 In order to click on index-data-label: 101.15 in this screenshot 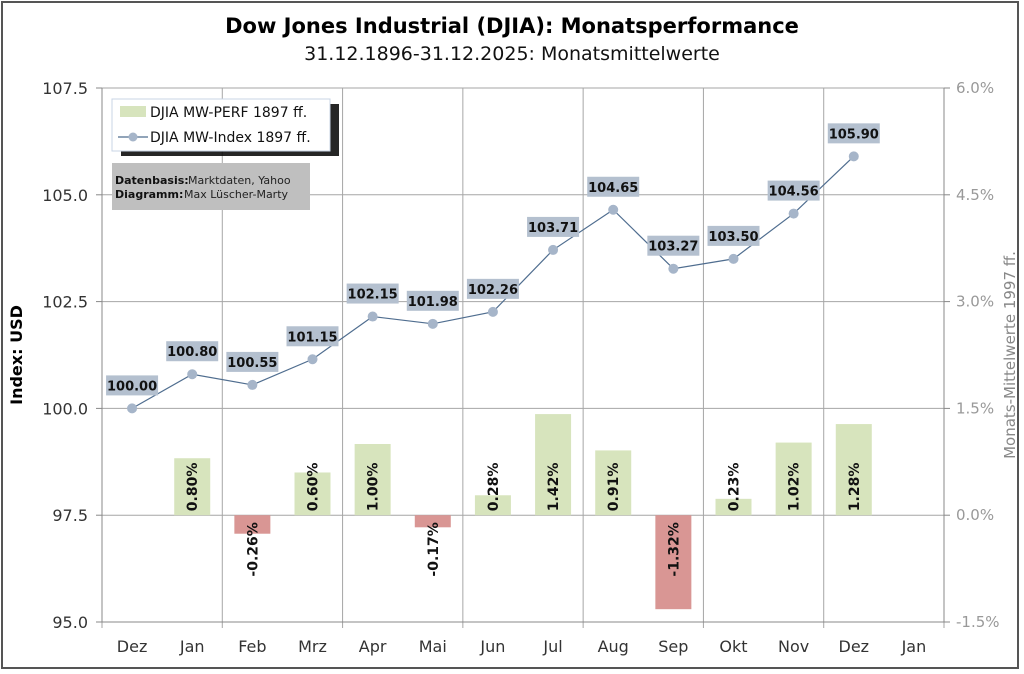, I will do `click(312, 337)`.